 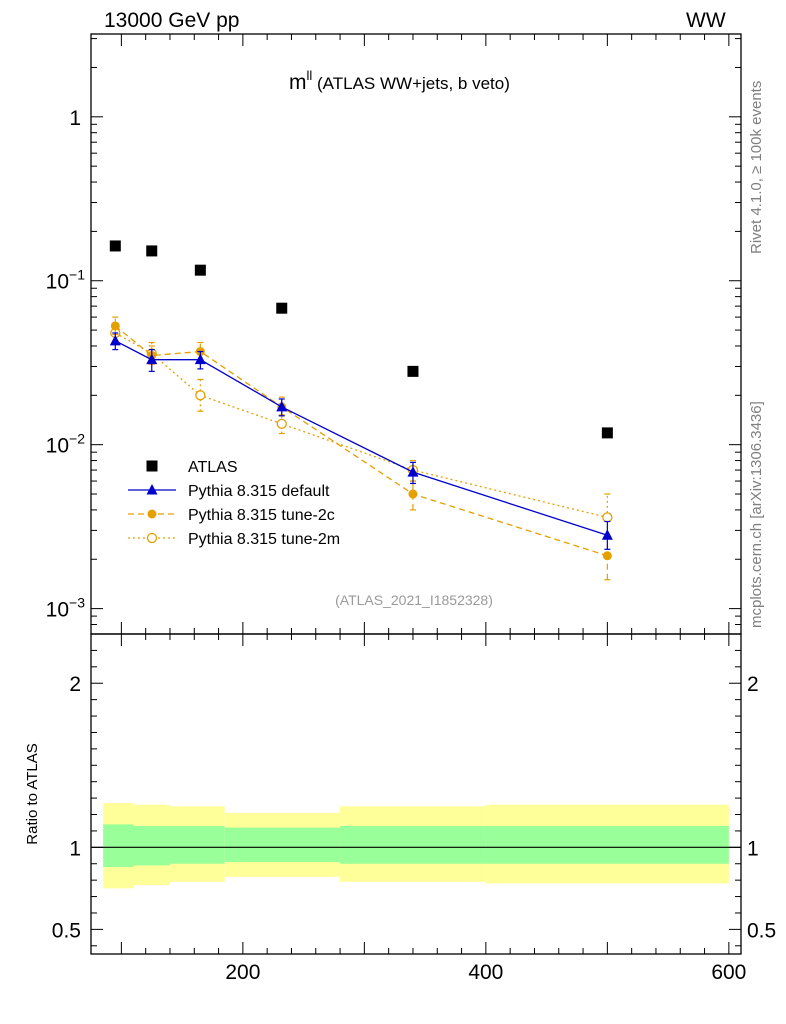 What do you see at coordinates (264, 539) in the screenshot?
I see `legend-label: Pythia 8.315 tune-2m` at bounding box center [264, 539].